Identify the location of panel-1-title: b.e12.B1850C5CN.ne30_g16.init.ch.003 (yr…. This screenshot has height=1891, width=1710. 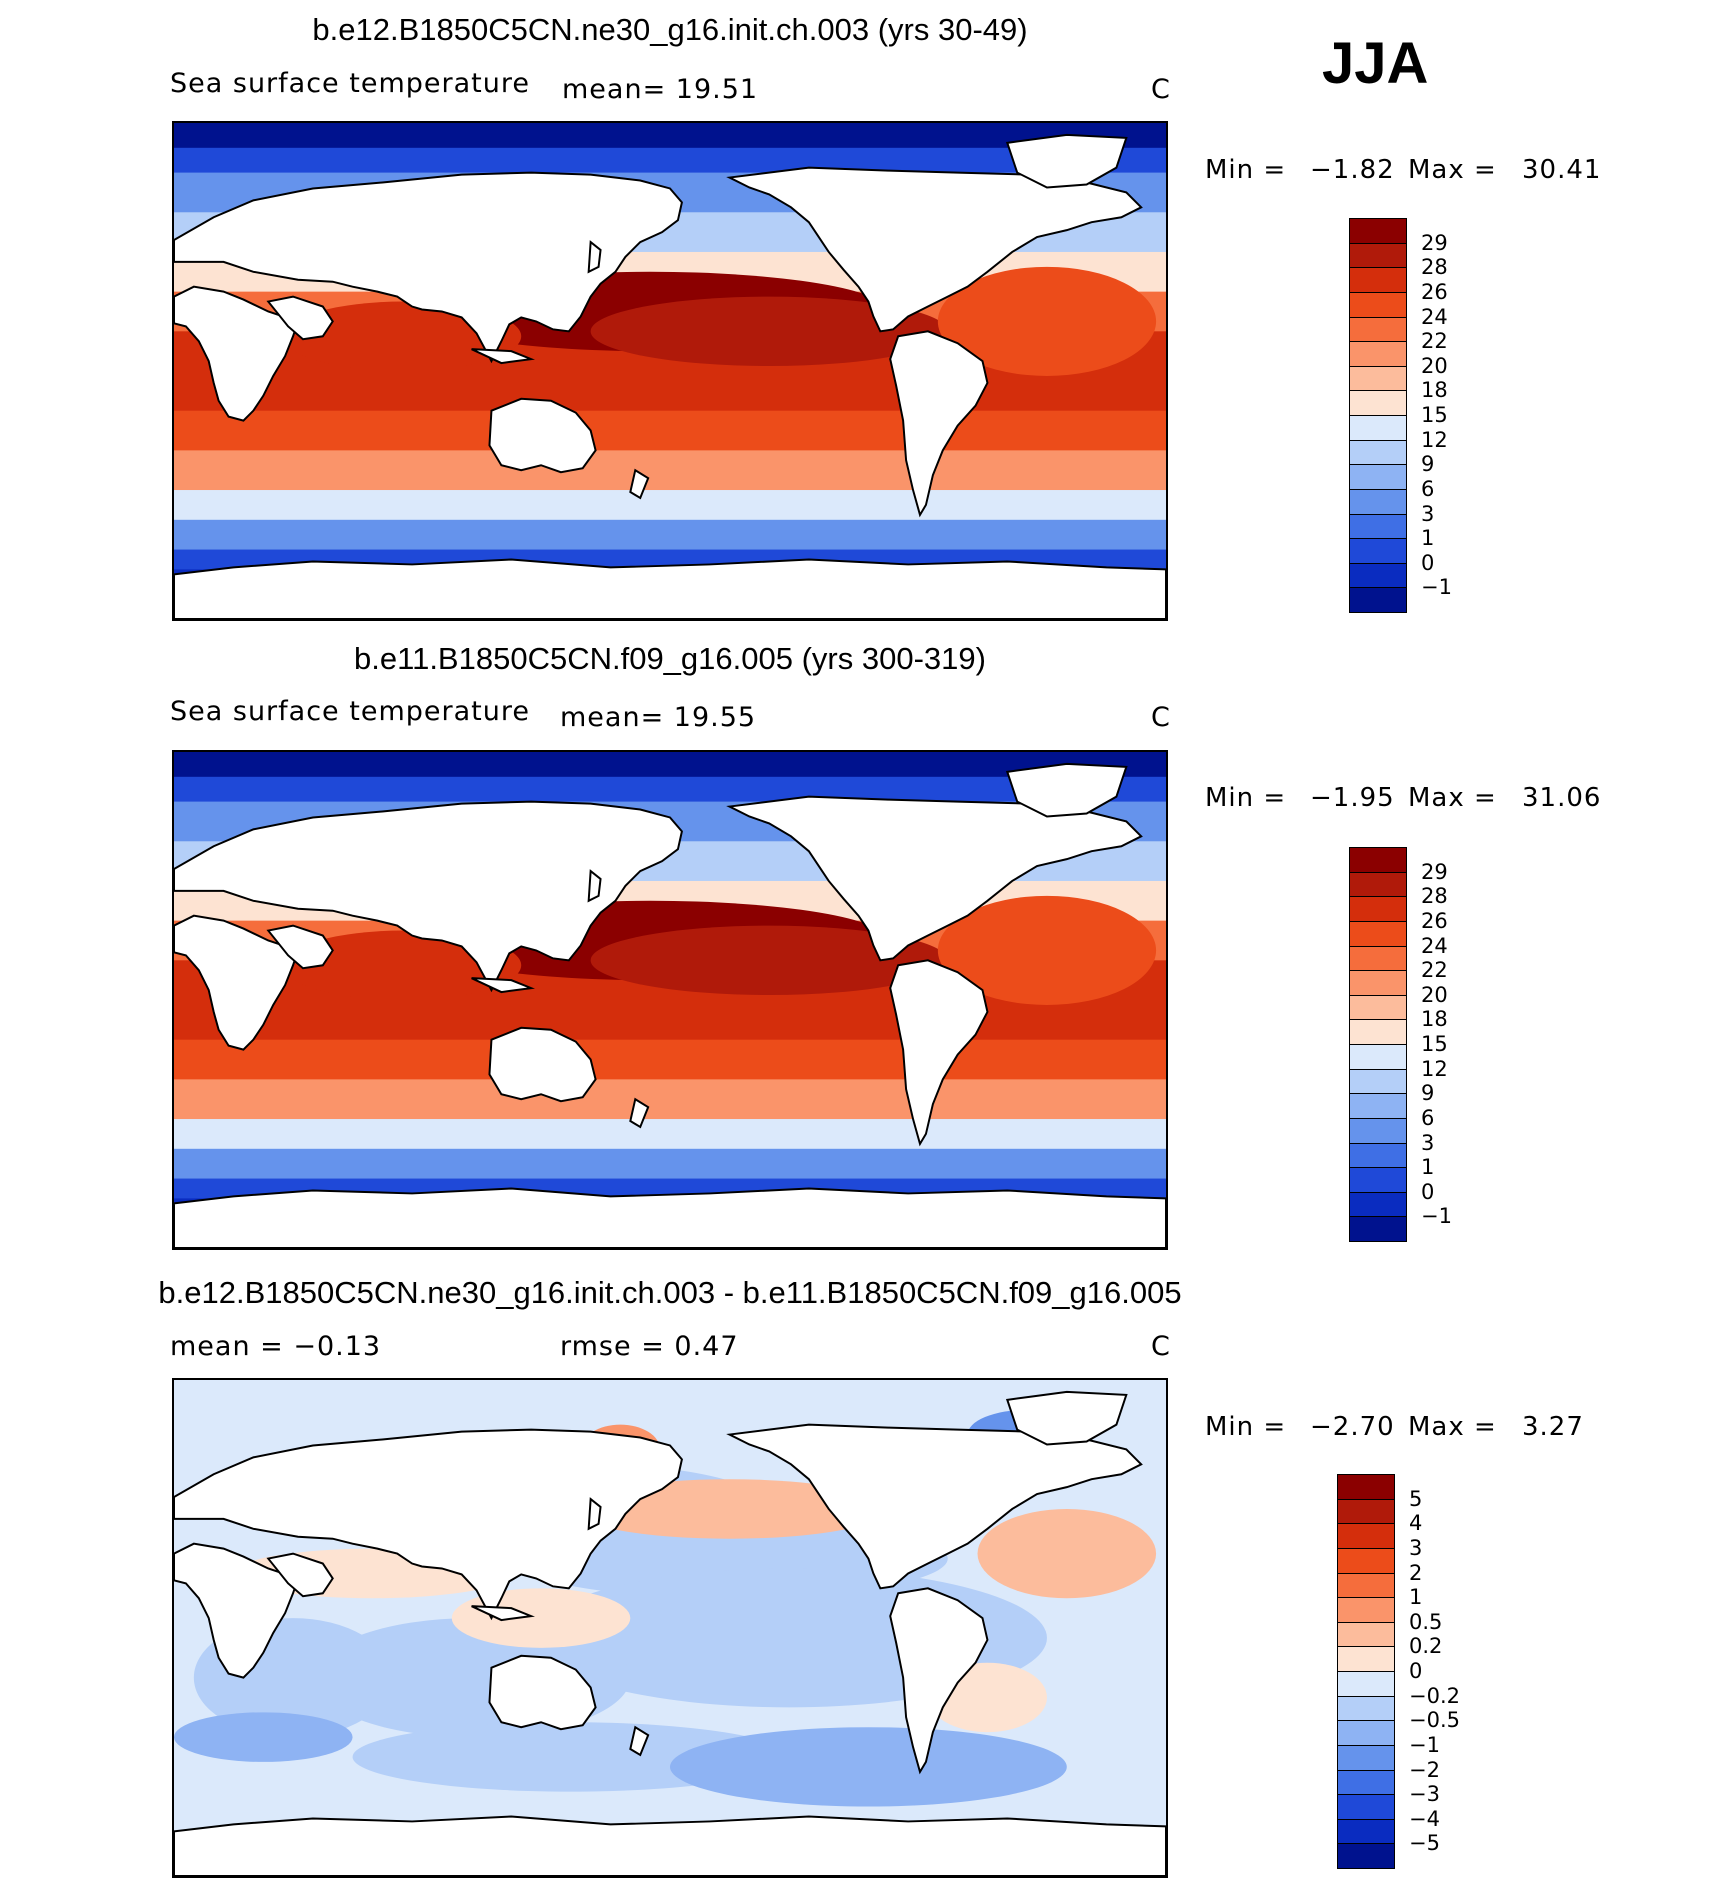
(670, 29).